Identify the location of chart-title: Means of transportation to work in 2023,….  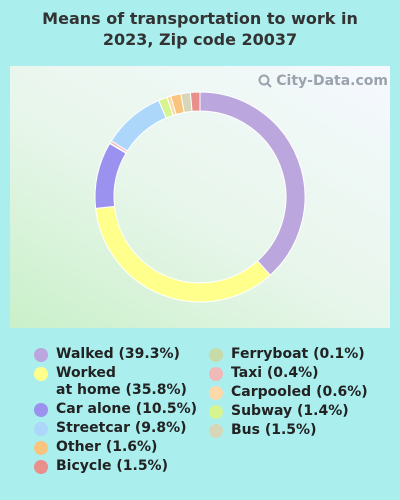
(200, 29).